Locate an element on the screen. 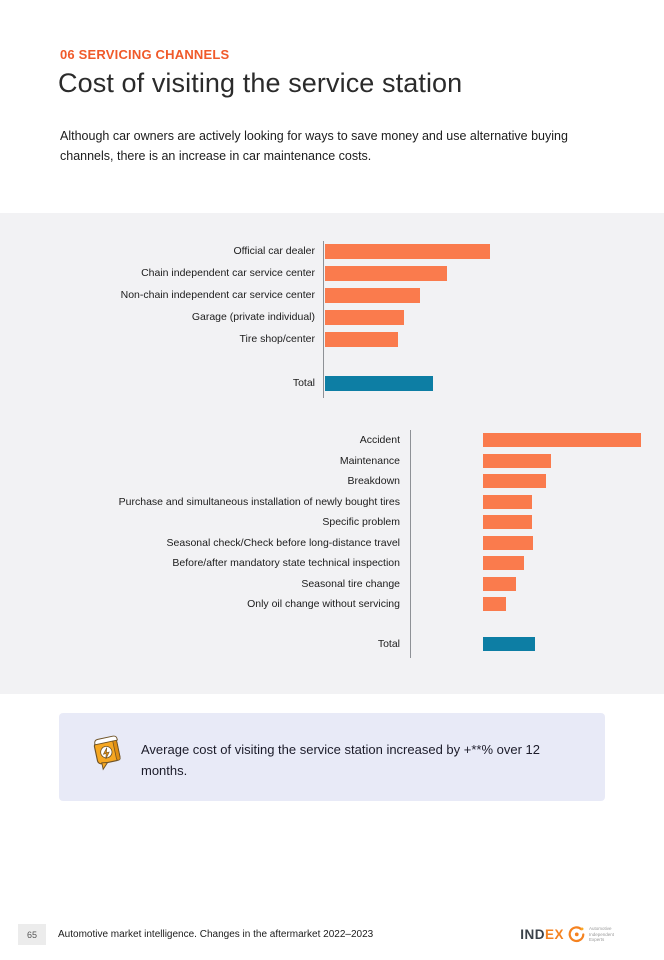 The height and width of the screenshot is (960, 664). bar-label: Breakdown is located at coordinates (373, 481).